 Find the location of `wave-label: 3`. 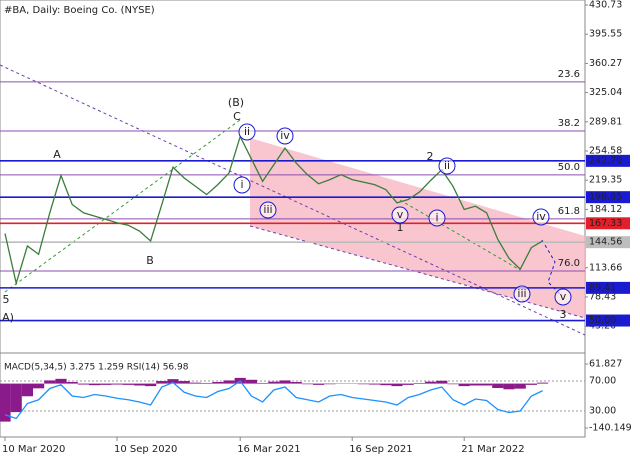

wave-label: 3 is located at coordinates (563, 314).